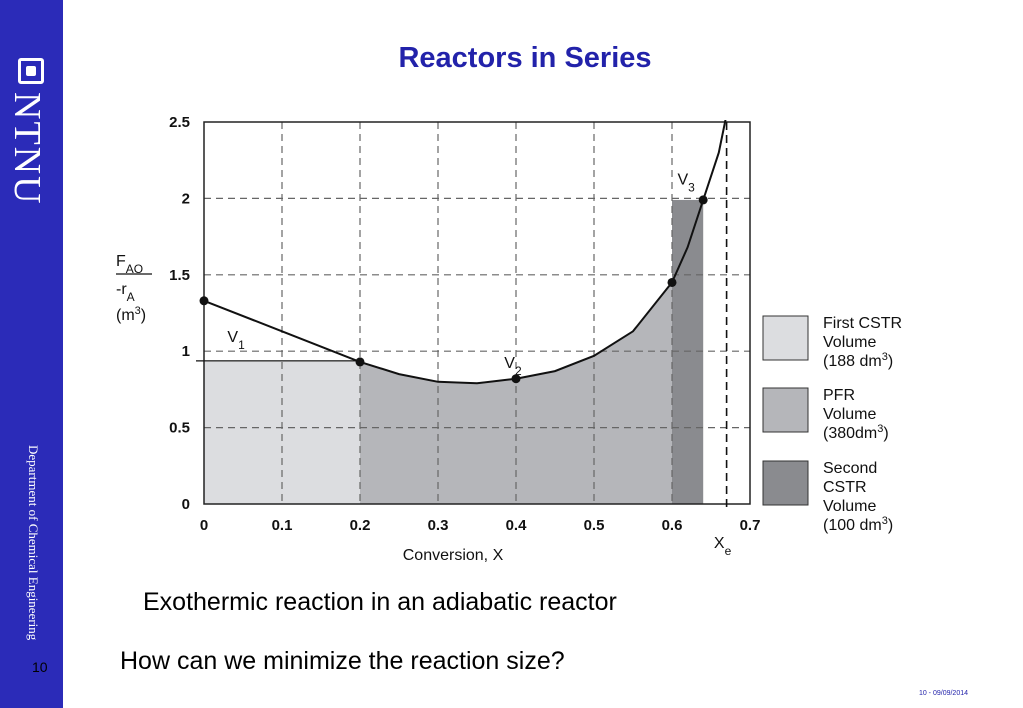 The image size is (1023, 708). What do you see at coordinates (186, 198) in the screenshot?
I see `y-tick-label: 2` at bounding box center [186, 198].